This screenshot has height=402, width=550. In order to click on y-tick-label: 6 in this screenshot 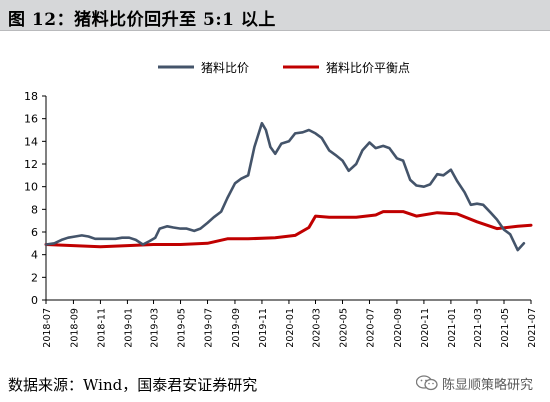, I will do `click(34, 232)`.